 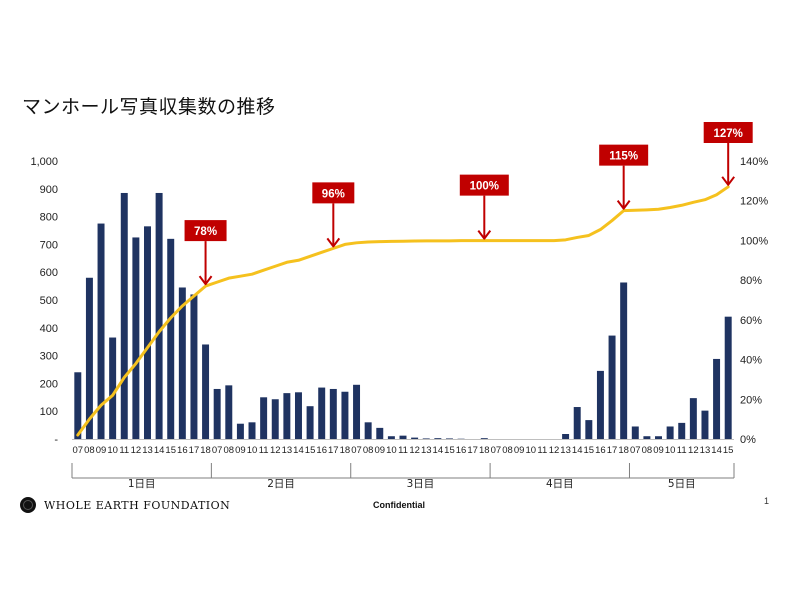 What do you see at coordinates (754, 241) in the screenshot?
I see `right-axis-tick-label: 100%` at bounding box center [754, 241].